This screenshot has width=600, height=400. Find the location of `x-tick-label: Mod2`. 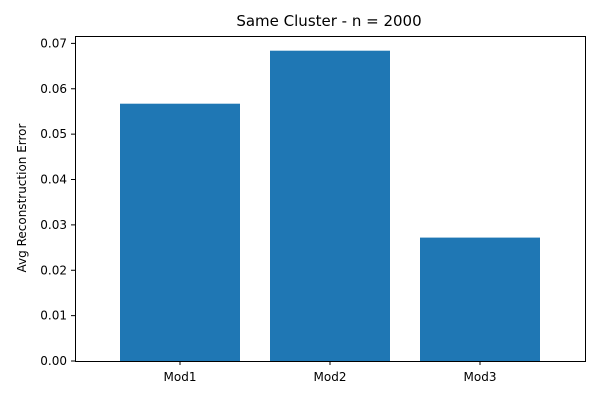

x-tick-label: Mod2 is located at coordinates (330, 377).